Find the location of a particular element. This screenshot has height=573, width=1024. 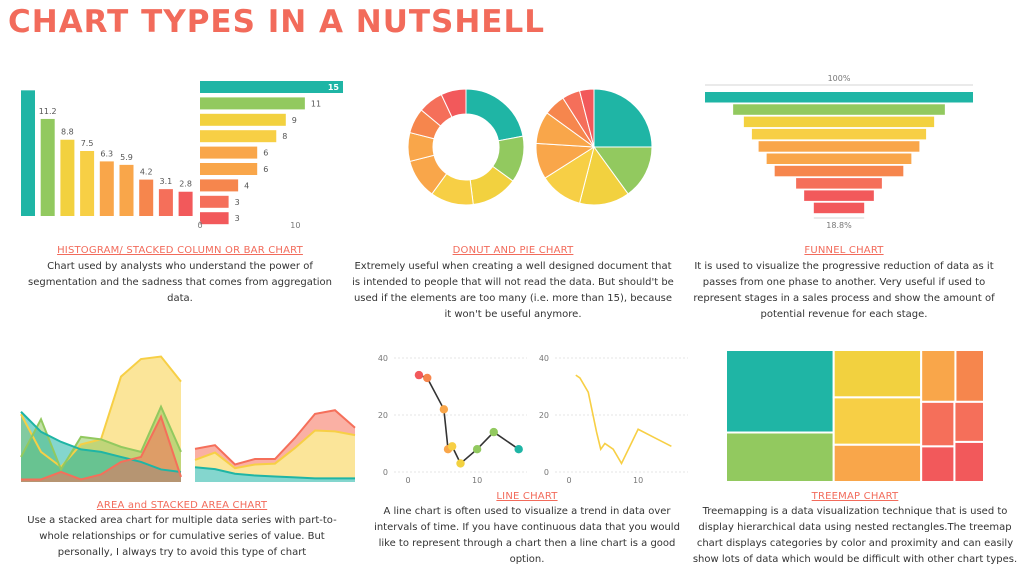

histogram-value-label: 3.1 is located at coordinates (166, 181).